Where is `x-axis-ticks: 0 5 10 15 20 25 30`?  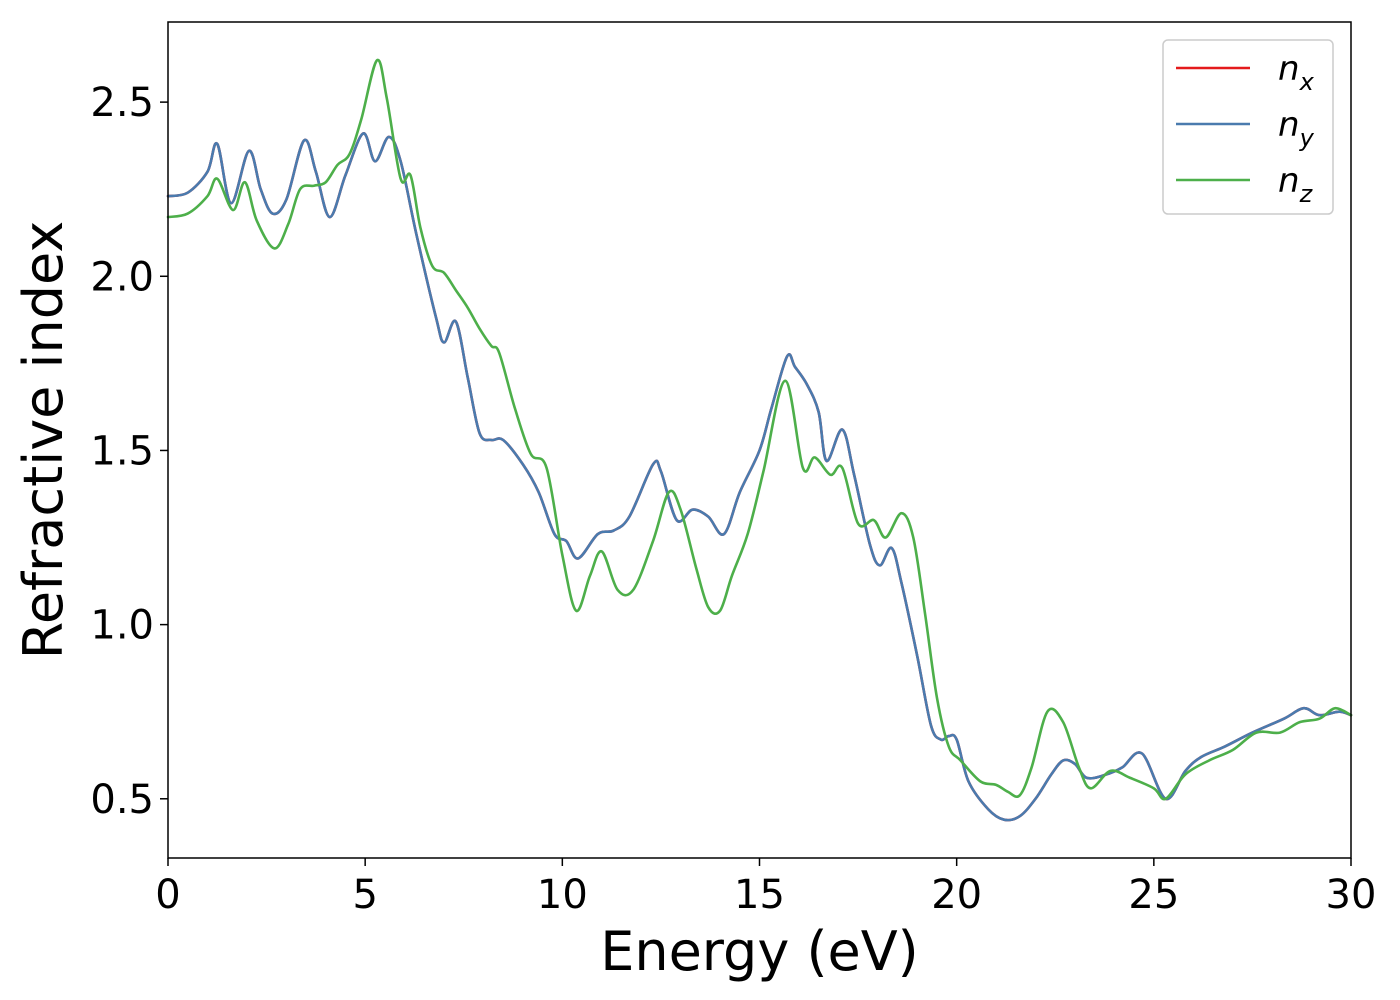 x-axis-ticks: 0 5 10 15 20 25 30 is located at coordinates (765, 888).